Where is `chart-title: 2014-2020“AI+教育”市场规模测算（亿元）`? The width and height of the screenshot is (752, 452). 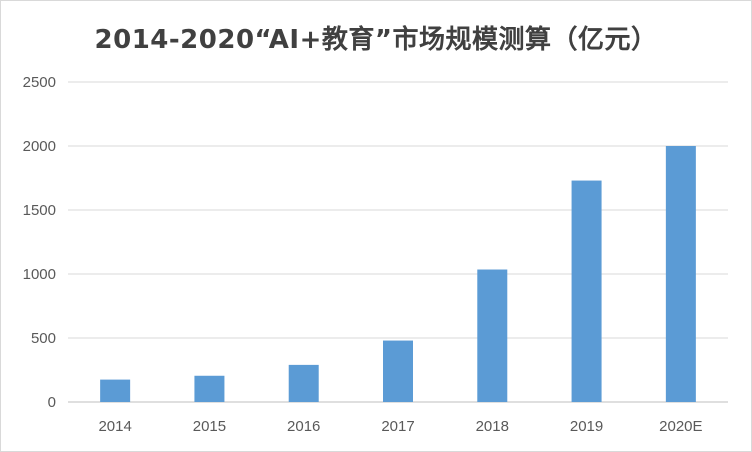 chart-title: 2014-2020“AI+教育”市场规模测算（亿元） is located at coordinates (376, 40).